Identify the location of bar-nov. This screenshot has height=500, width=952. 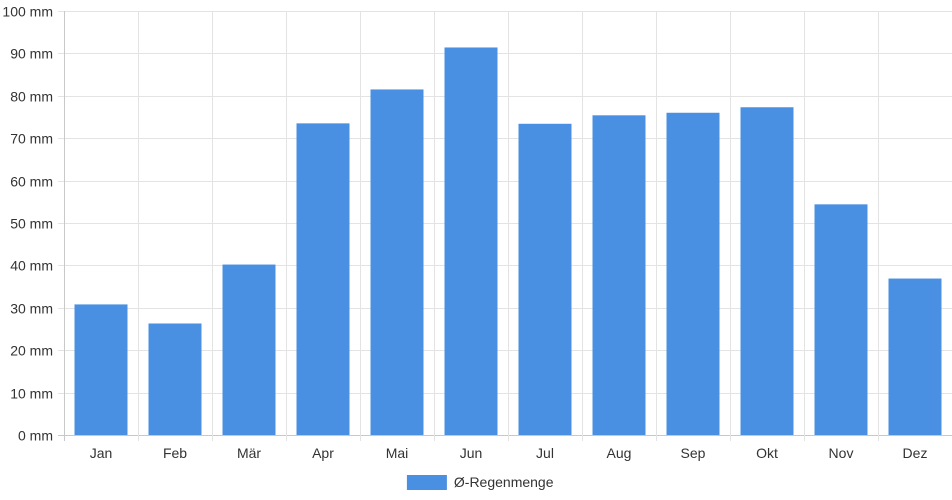
(841, 319).